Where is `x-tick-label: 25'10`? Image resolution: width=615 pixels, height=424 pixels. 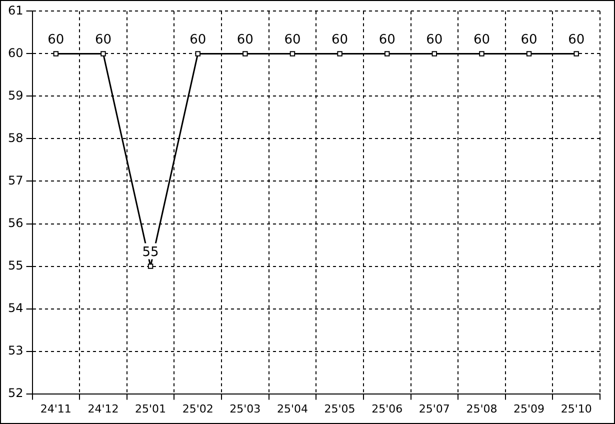 x-tick-label: 25'10 is located at coordinates (576, 409).